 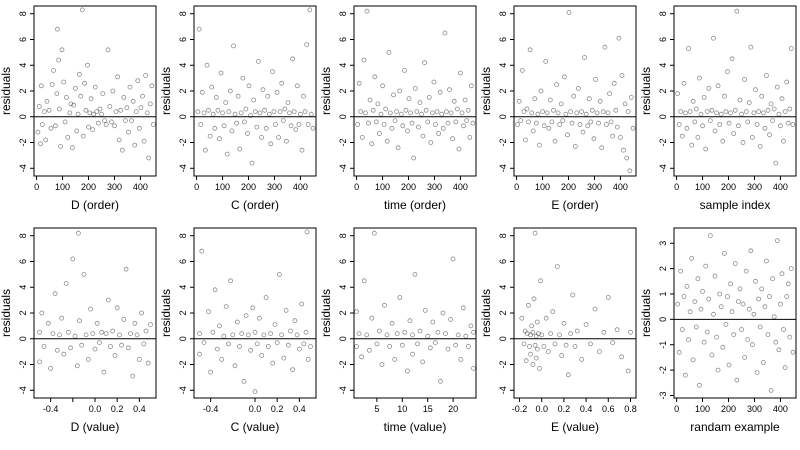 I want to click on x-axis-title: randam example, so click(x=735, y=427).